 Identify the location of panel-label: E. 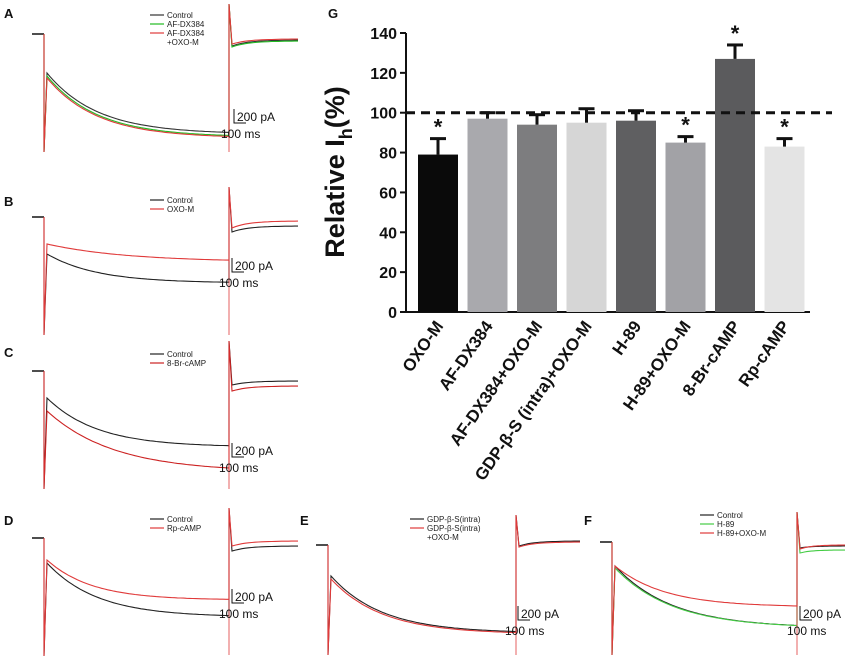
(304, 520).